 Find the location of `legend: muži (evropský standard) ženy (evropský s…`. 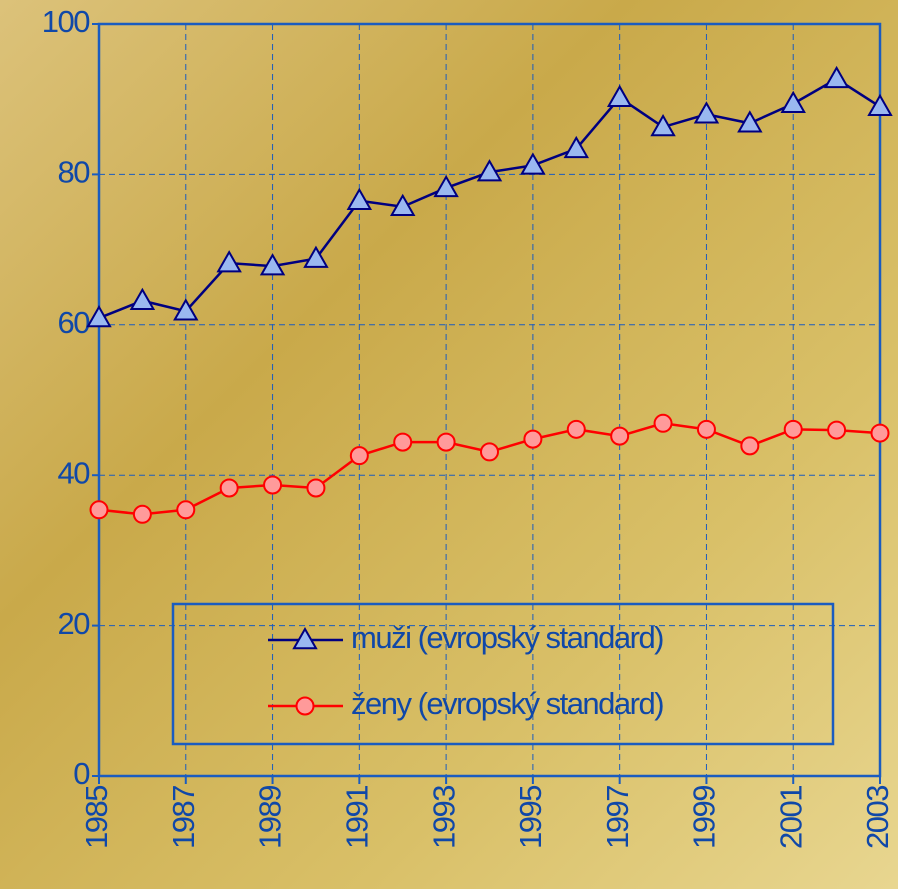

legend: muži (evropský standard) ženy (evropský s… is located at coordinates (503, 674).